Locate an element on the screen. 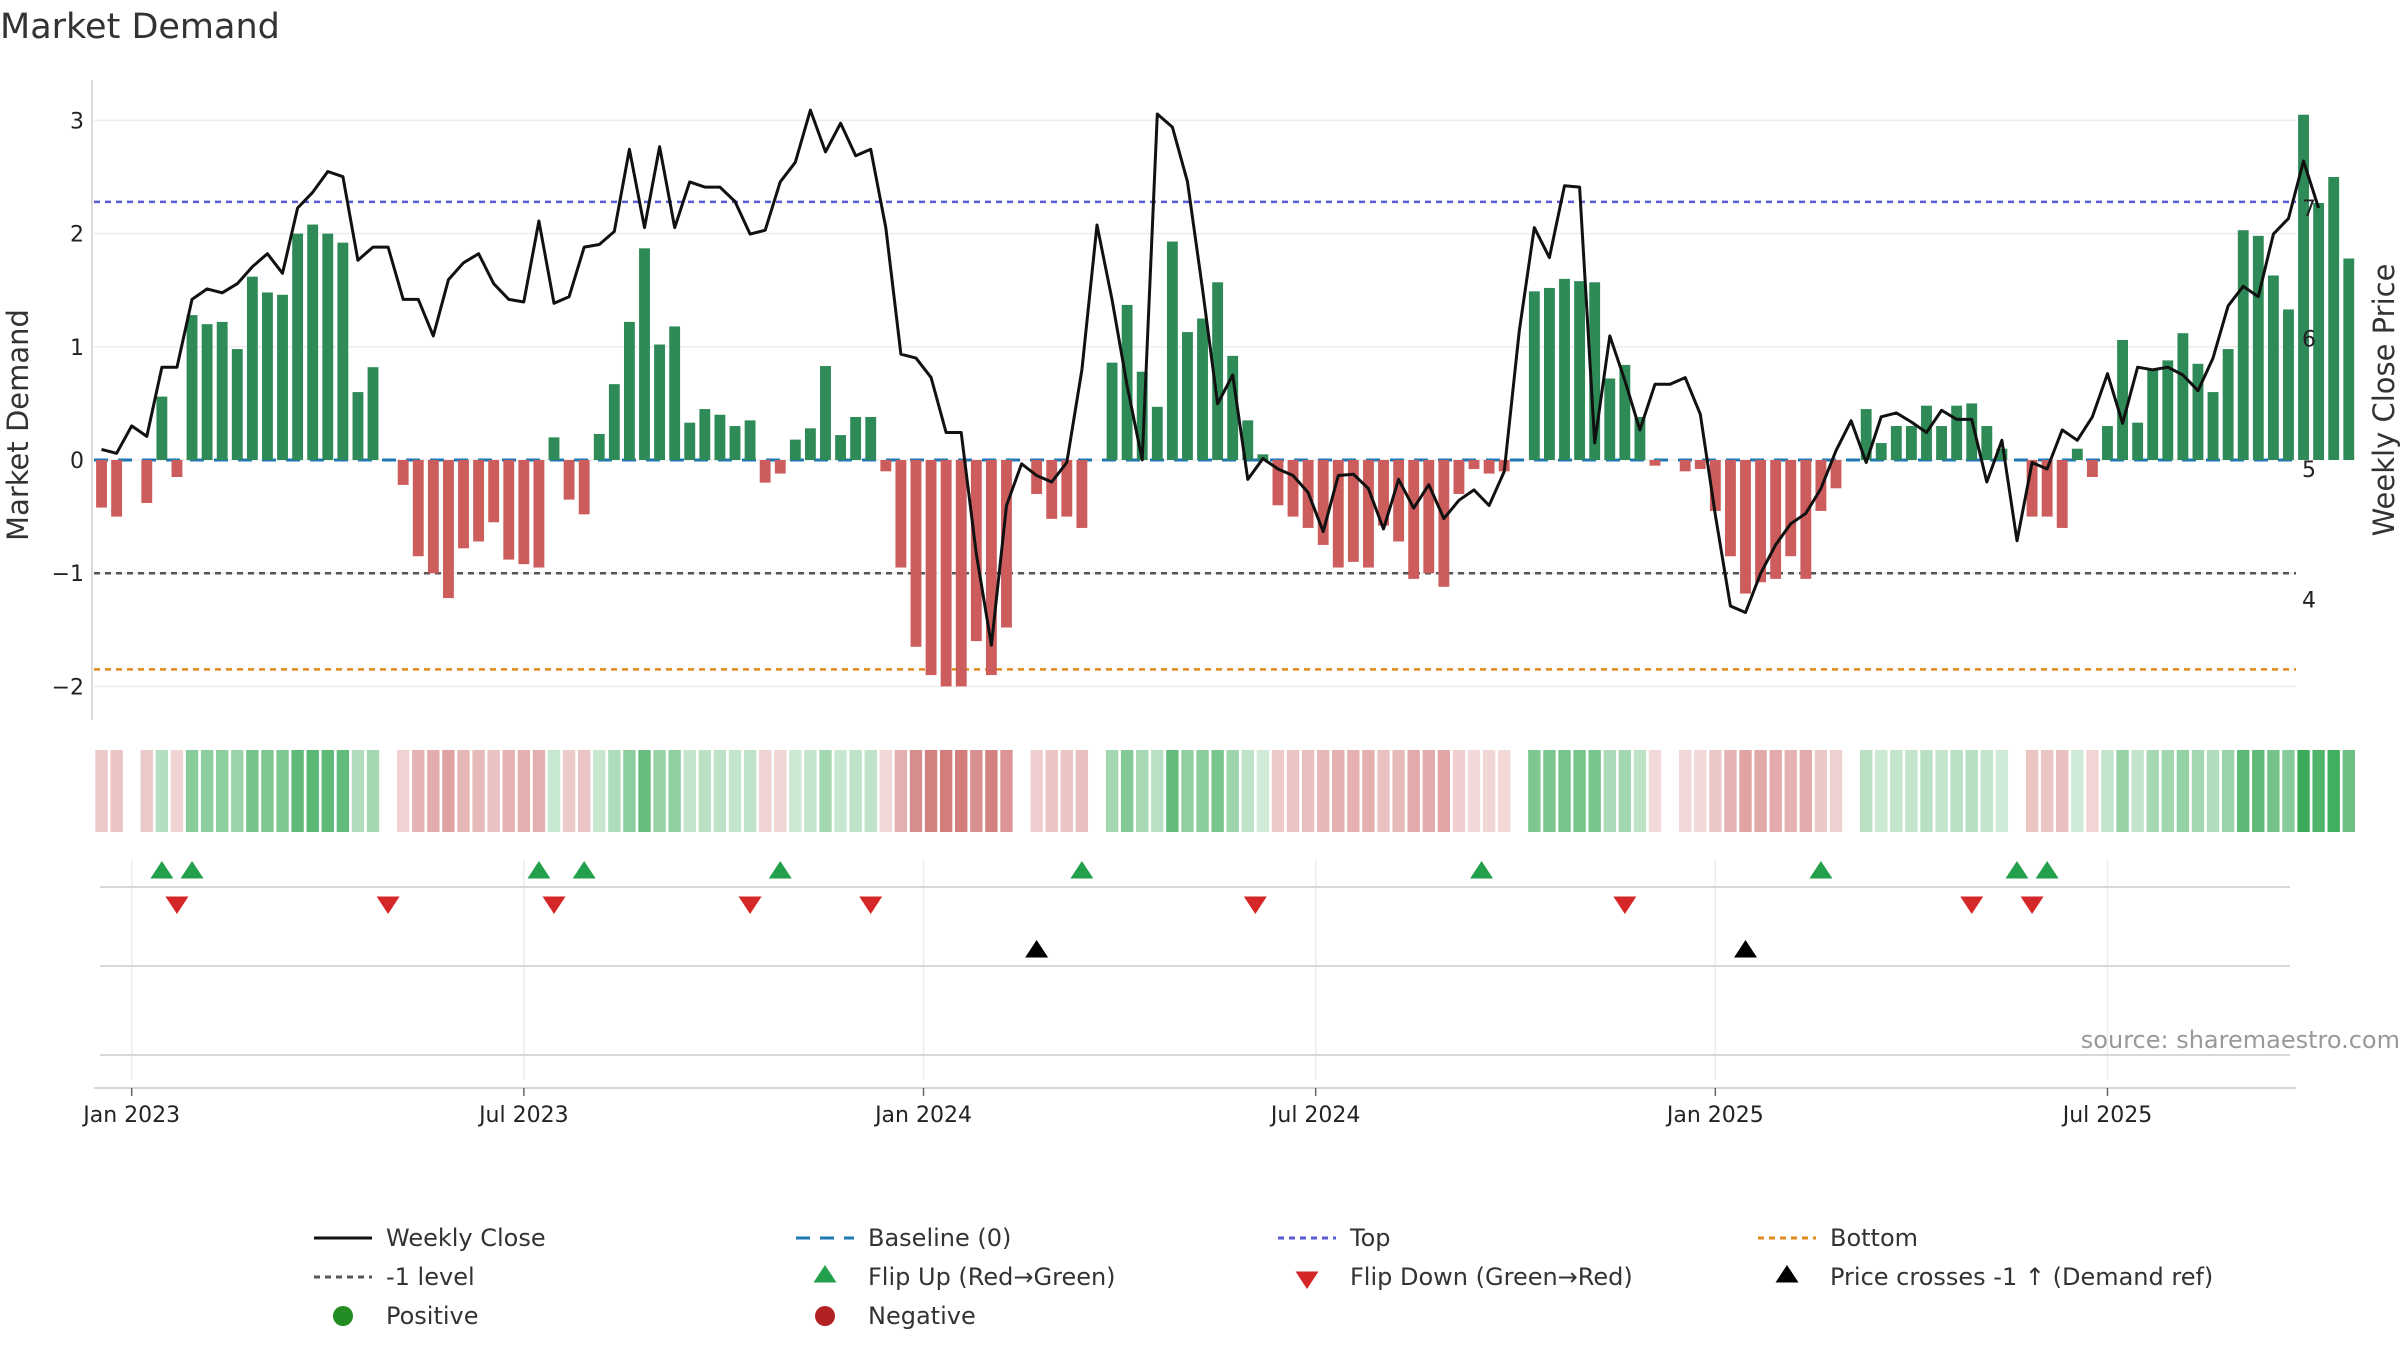 This screenshot has height=1350, width=2400. left-tick-label: −2 is located at coordinates (68, 687).